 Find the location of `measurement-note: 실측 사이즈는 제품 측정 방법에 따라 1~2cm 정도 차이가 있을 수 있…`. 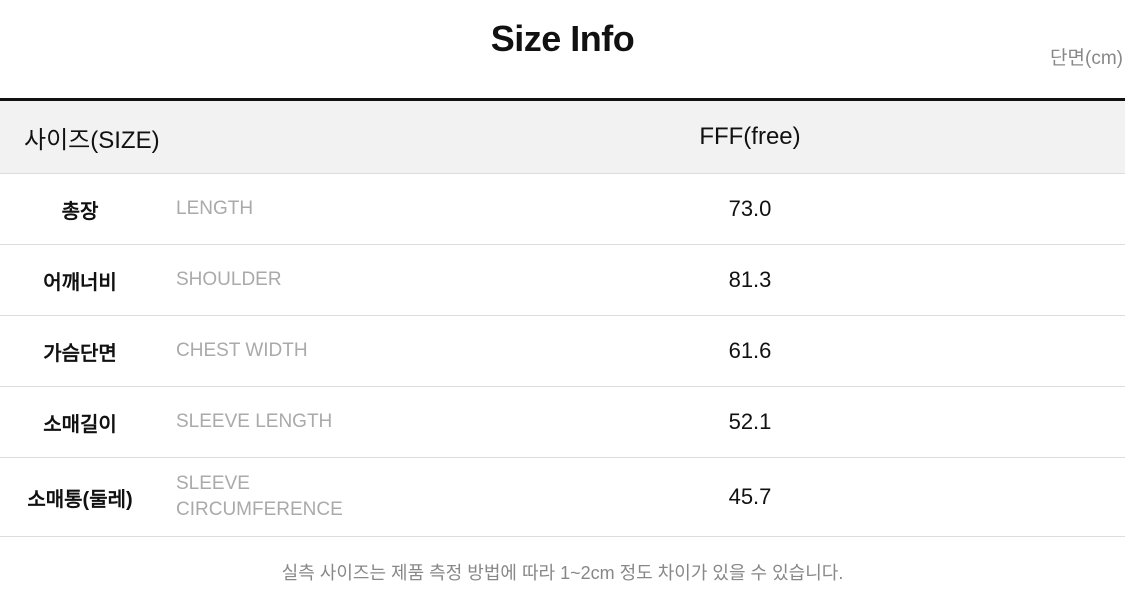

measurement-note: 실측 사이즈는 제품 측정 방법에 따라 1~2cm 정도 차이가 있을 수 있… is located at coordinates (562, 573).